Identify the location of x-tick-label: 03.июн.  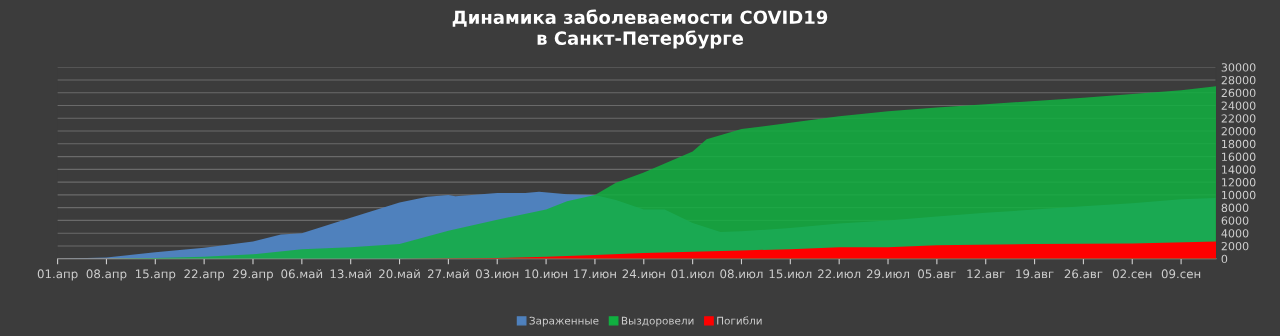
(497, 274).